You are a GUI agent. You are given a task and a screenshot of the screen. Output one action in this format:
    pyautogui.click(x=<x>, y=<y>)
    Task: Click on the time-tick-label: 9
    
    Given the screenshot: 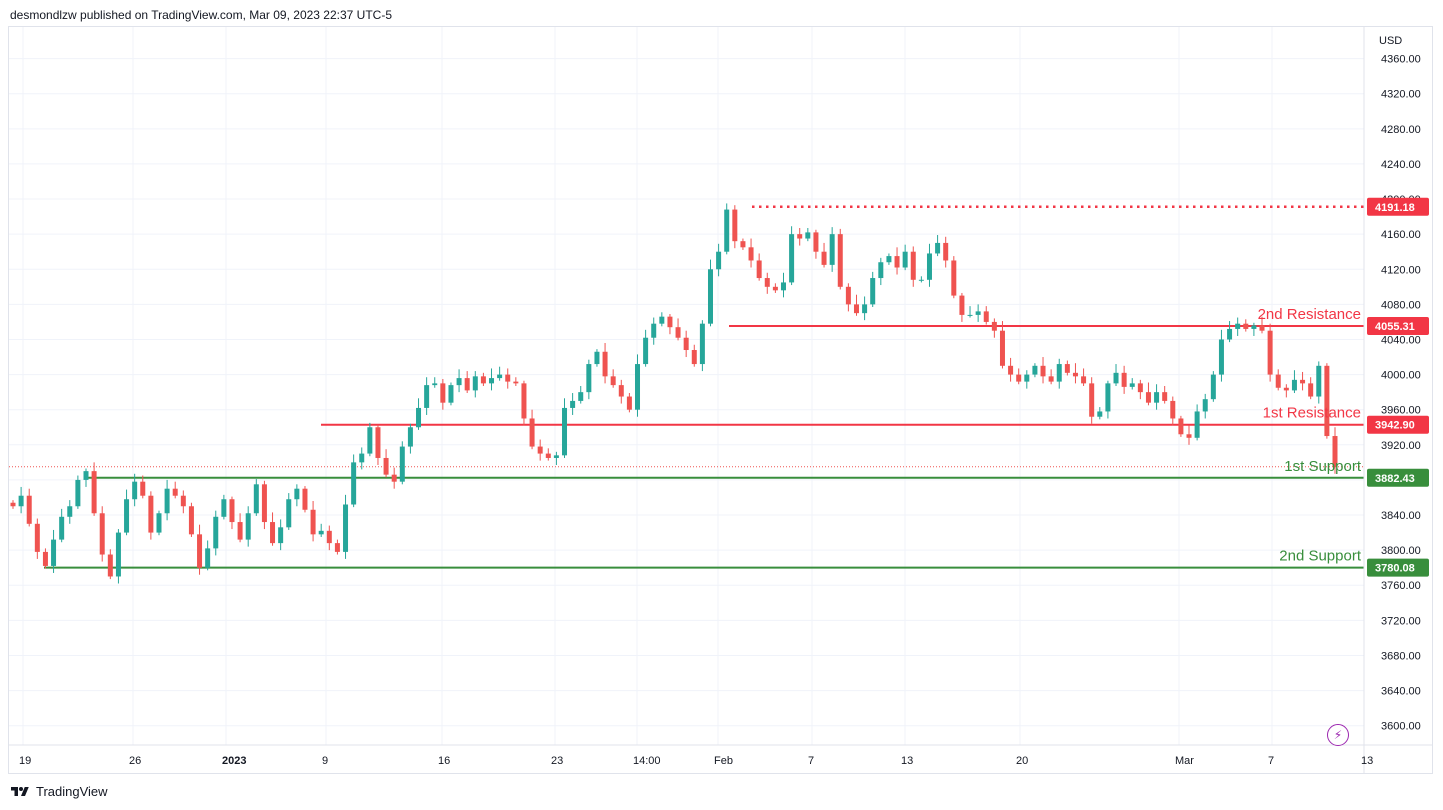 What is the action you would take?
    pyautogui.click(x=325, y=761)
    